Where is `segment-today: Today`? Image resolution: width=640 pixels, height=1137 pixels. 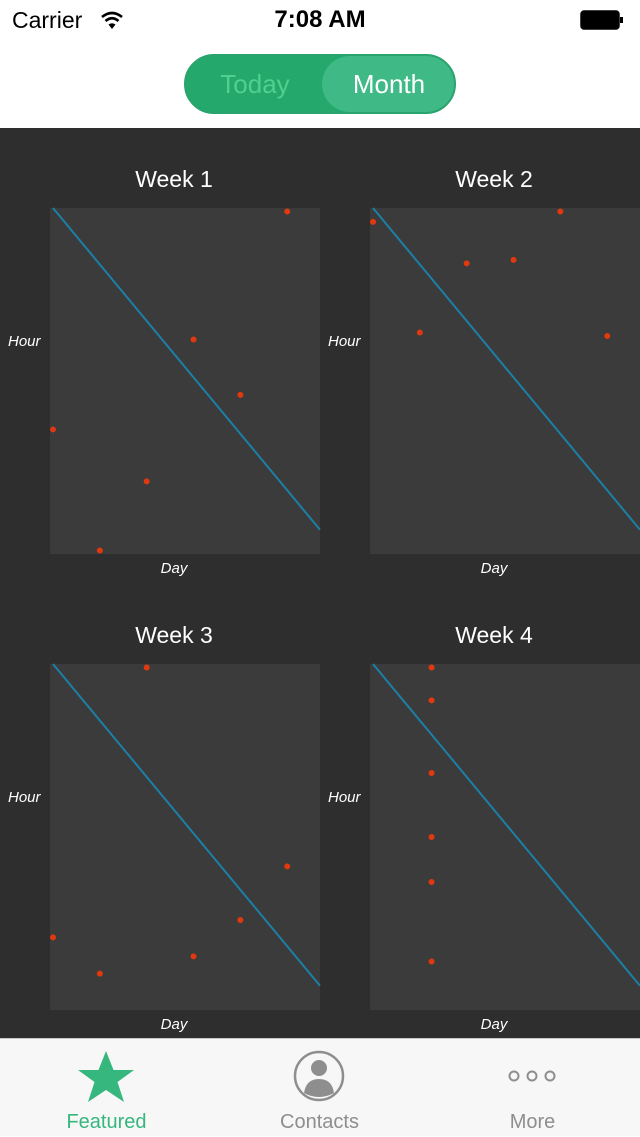 segment-today: Today is located at coordinates (255, 84).